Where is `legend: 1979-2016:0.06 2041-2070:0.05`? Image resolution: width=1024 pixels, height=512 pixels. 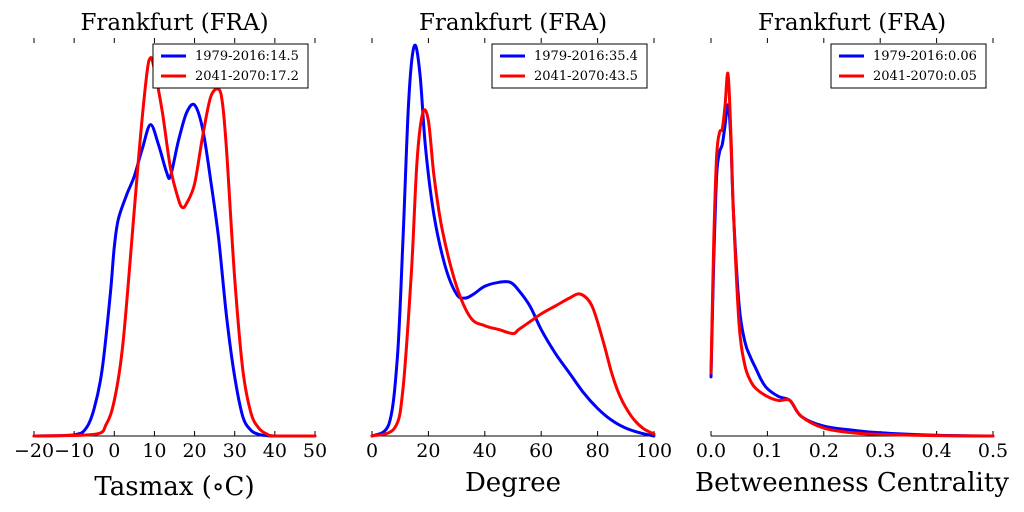 legend: 1979-2016:0.06 2041-2070:0.05 is located at coordinates (908, 66).